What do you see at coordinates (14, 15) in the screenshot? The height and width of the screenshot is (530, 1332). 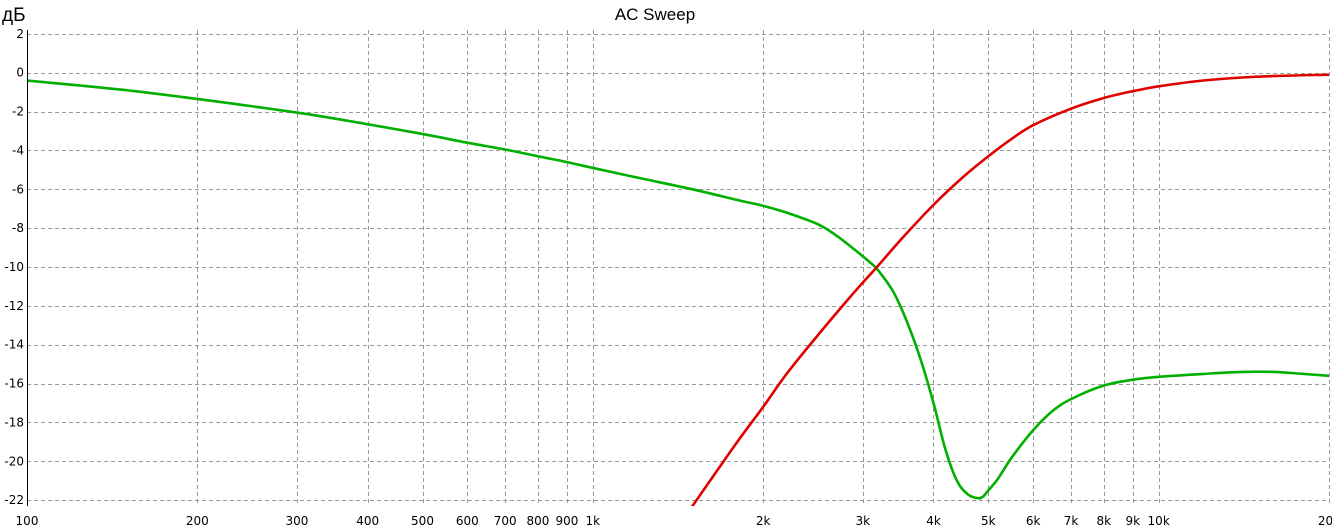 I see `y-axis-unit-label: дБ` at bounding box center [14, 15].